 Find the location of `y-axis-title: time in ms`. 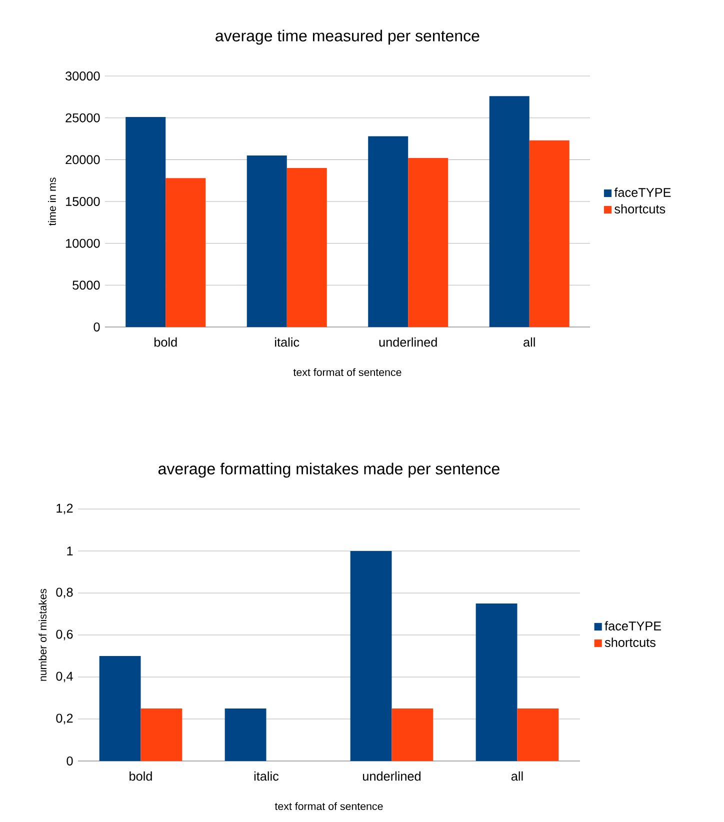

y-axis-title: time in ms is located at coordinates (52, 202).